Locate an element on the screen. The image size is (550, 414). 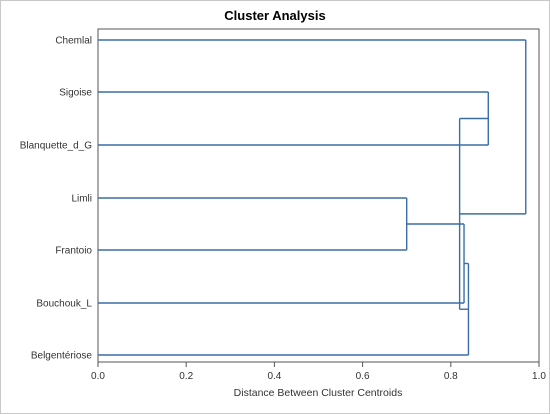
x-tick-label: 0.4 is located at coordinates (274, 376).